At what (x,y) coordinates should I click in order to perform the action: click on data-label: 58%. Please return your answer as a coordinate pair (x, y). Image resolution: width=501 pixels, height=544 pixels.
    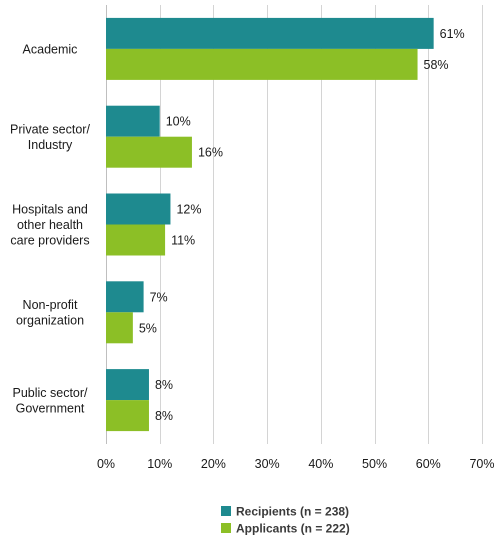
    Looking at the image, I should click on (436, 65).